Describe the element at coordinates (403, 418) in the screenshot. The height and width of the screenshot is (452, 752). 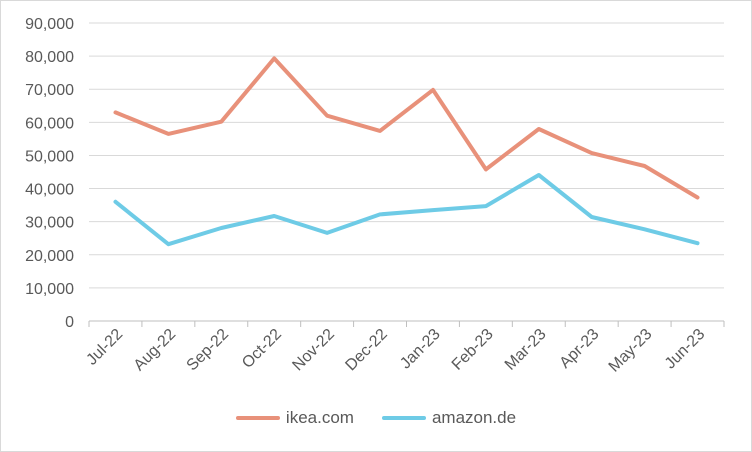
I see `legend-swatch-amazon` at that location.